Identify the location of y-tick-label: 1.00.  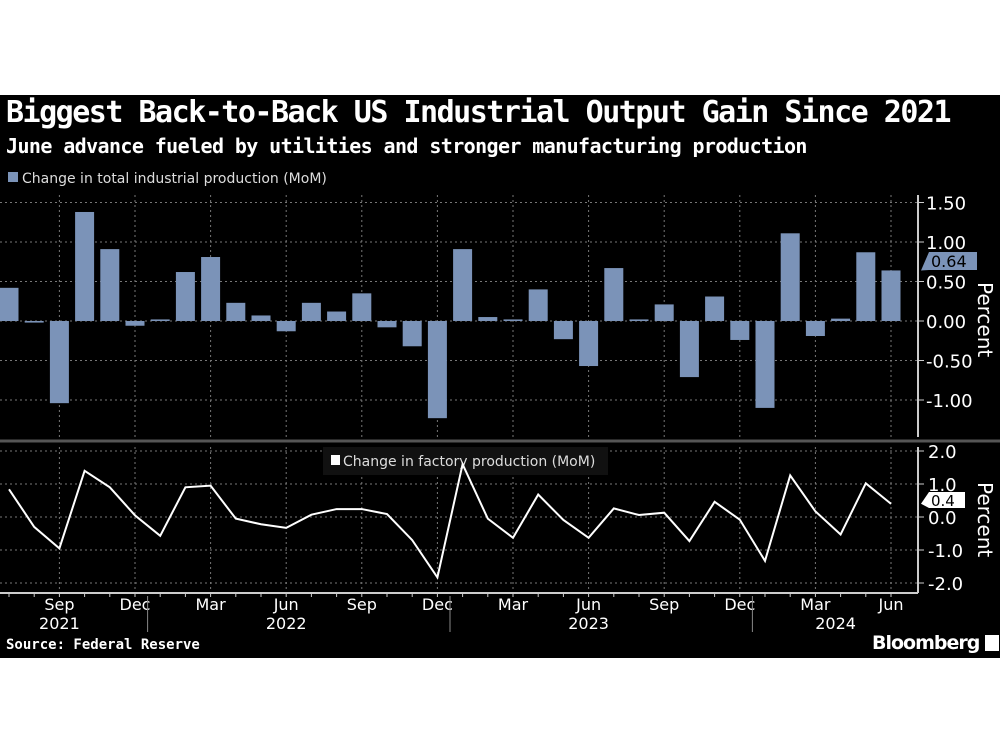
(946, 243).